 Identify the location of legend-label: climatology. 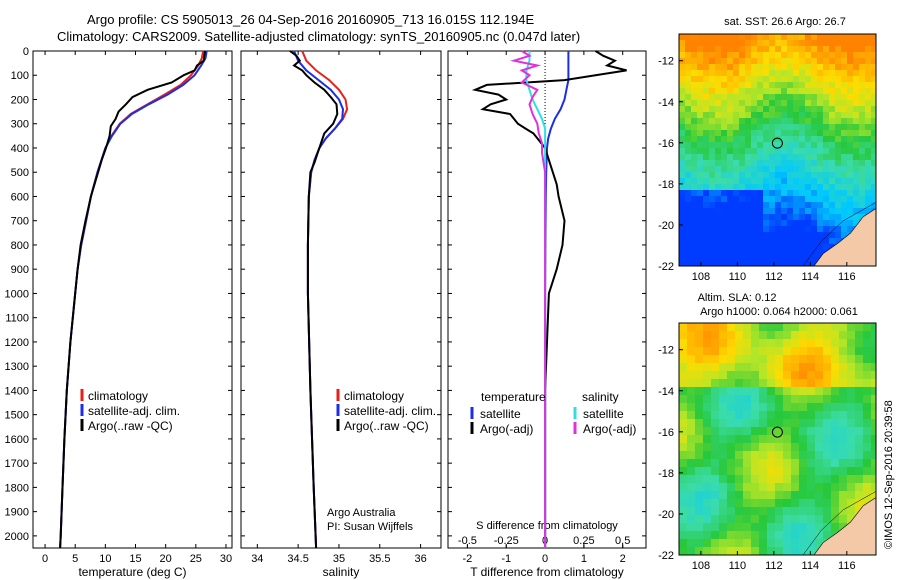
(374, 396).